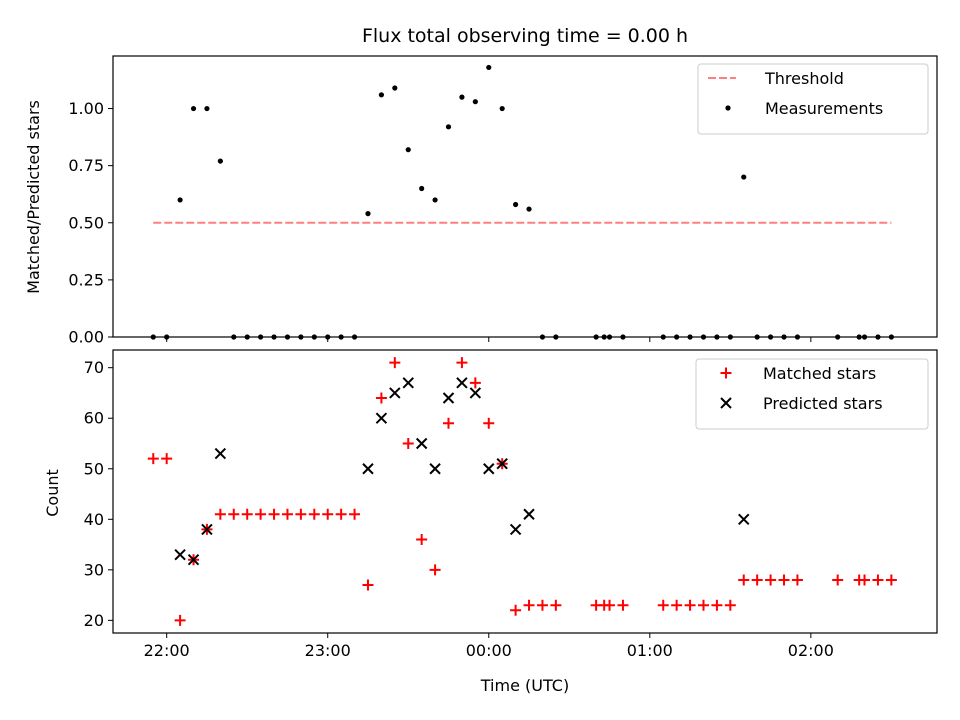 The height and width of the screenshot is (720, 960). Describe the element at coordinates (86, 279) in the screenshot. I see `y-tick-label: 0.25` at that location.